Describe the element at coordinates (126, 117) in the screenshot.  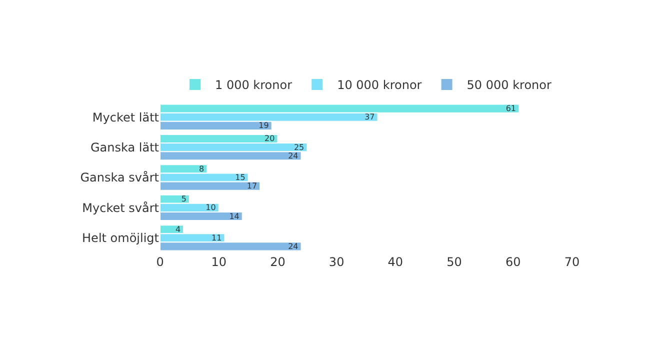
I see `y-tick-label: Mycket lätt` at that location.